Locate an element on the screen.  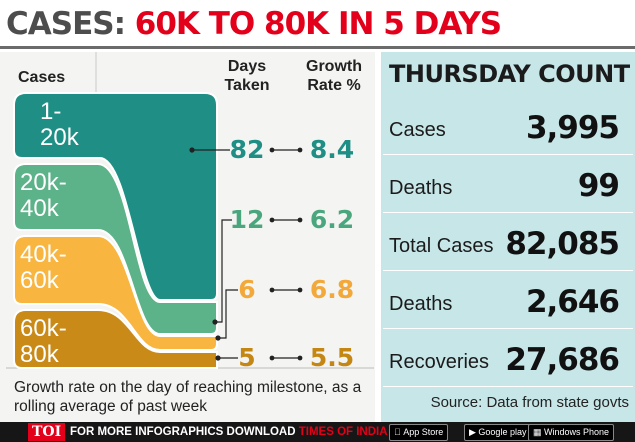
thursday-row-label: Recoveries is located at coordinates (439, 362).